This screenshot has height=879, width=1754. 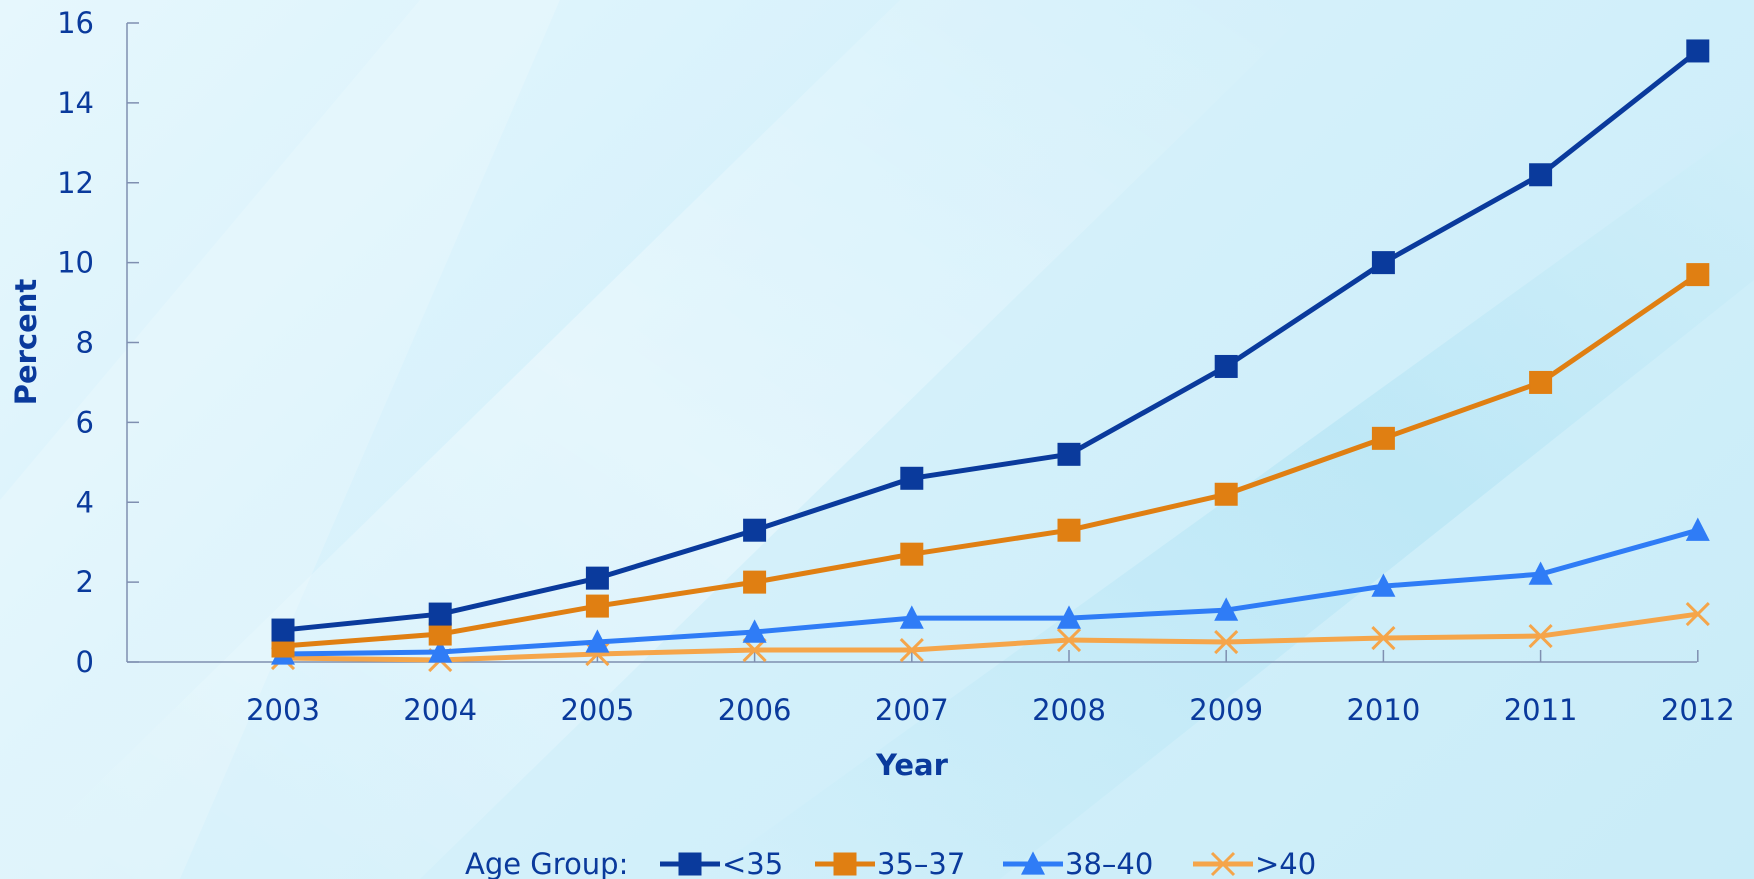 I want to click on y-tick-label: 16, so click(x=75, y=23).